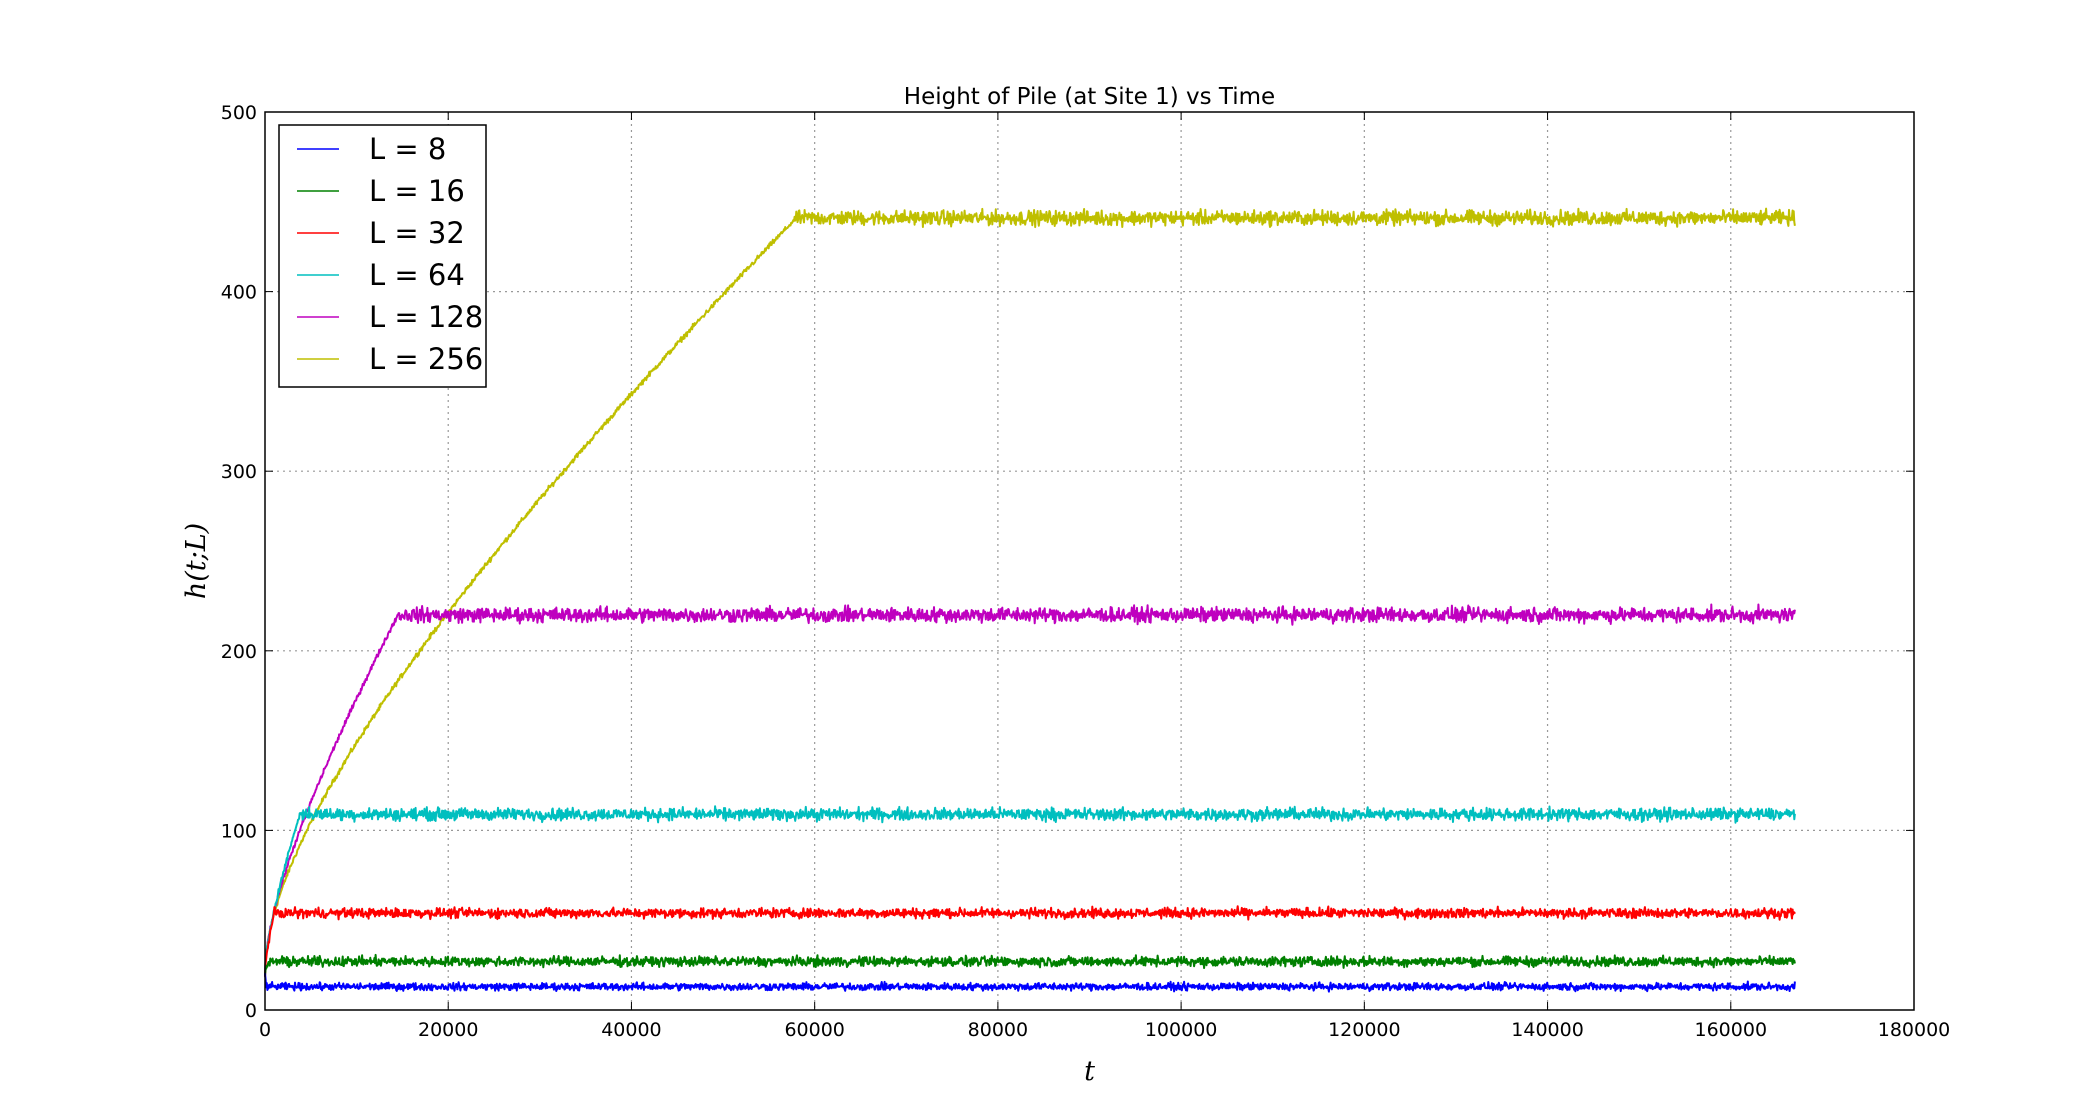 The width and height of the screenshot is (2100, 1112). What do you see at coordinates (417, 233) in the screenshot?
I see `legend-label: L = 32` at bounding box center [417, 233].